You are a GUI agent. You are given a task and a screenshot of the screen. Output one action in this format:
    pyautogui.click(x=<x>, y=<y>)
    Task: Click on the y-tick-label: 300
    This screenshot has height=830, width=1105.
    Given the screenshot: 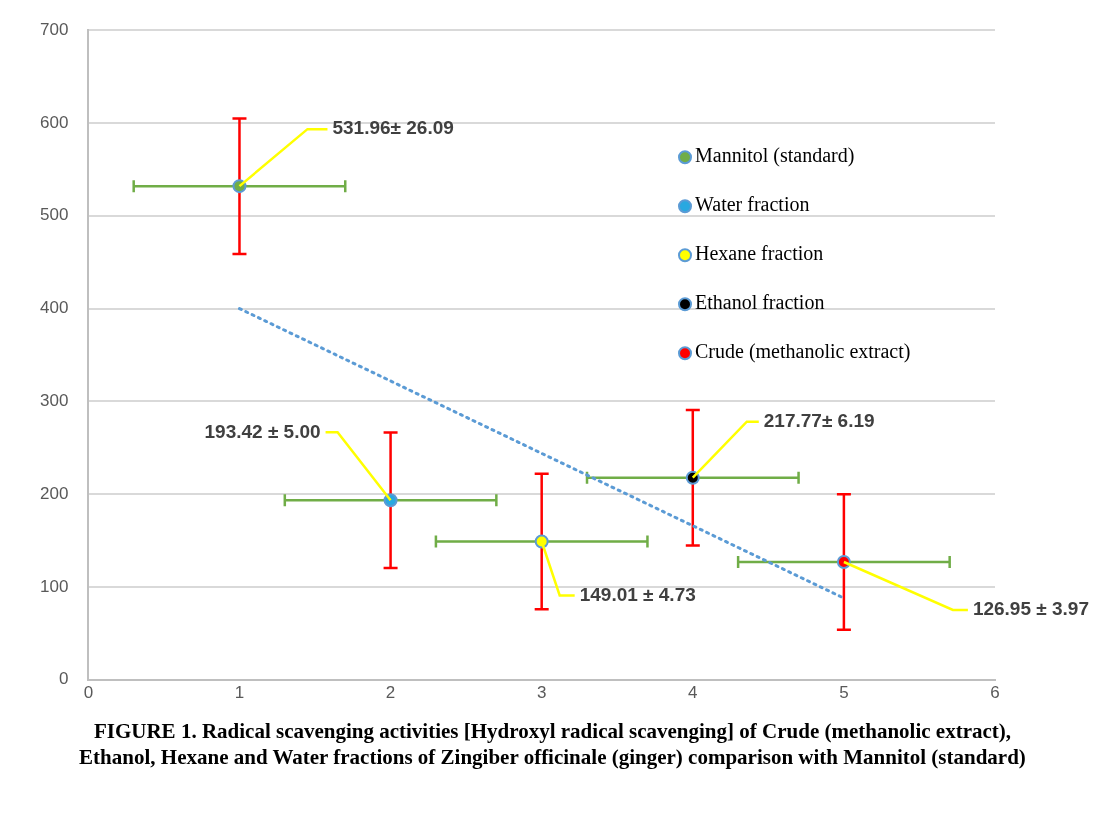 What is the action you would take?
    pyautogui.click(x=54, y=401)
    